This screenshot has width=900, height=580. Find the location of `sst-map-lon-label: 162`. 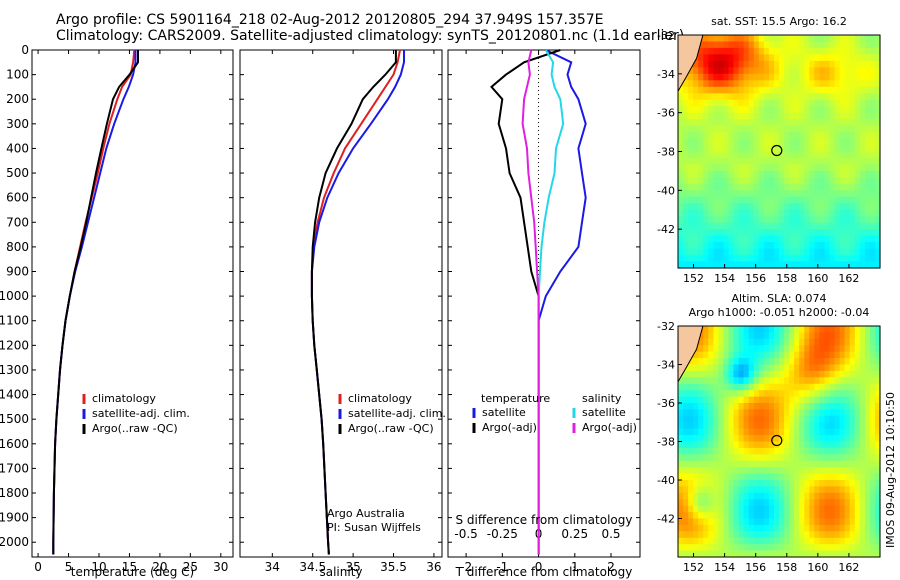

sst-map-lon-label: 162 is located at coordinates (848, 278).